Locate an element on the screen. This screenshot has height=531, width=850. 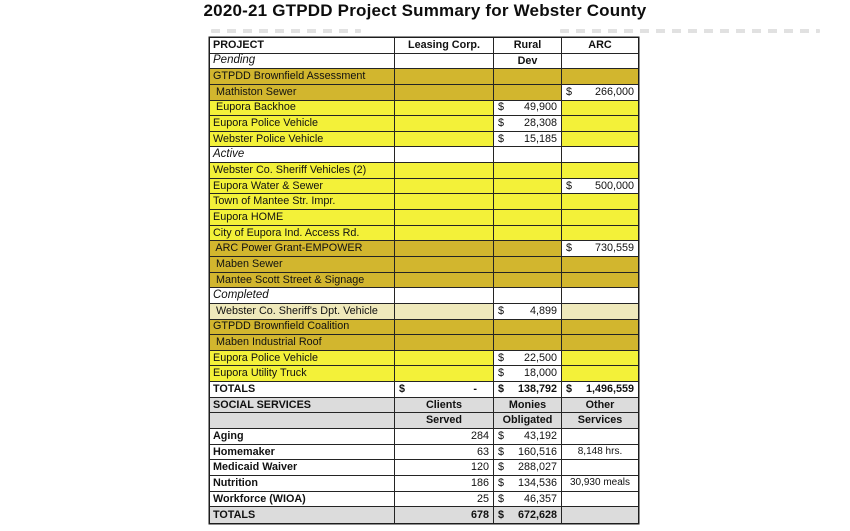
amount: 46,357 is located at coordinates (540, 498).